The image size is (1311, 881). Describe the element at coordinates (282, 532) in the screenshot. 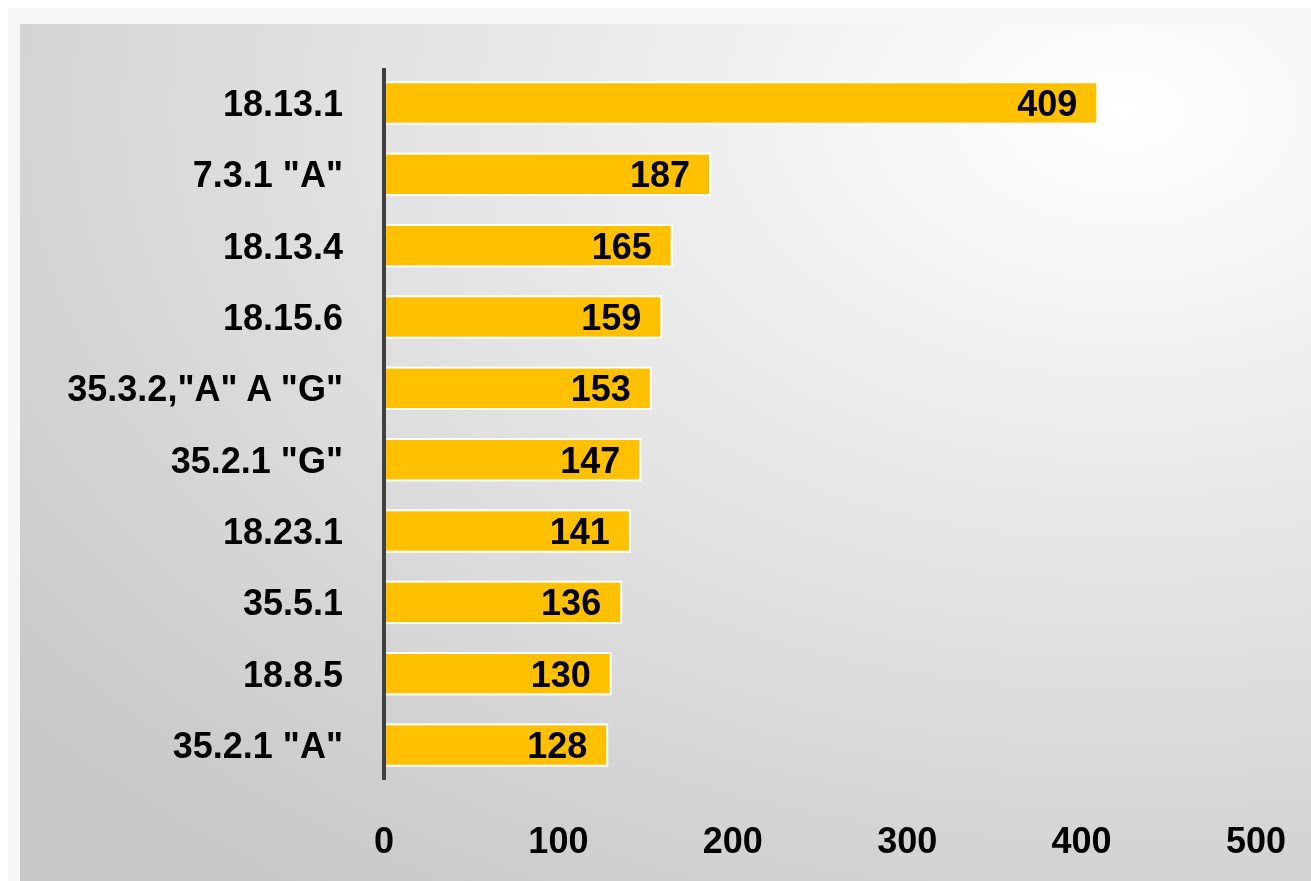

I see `y-tick-label: 18.23.1` at that location.